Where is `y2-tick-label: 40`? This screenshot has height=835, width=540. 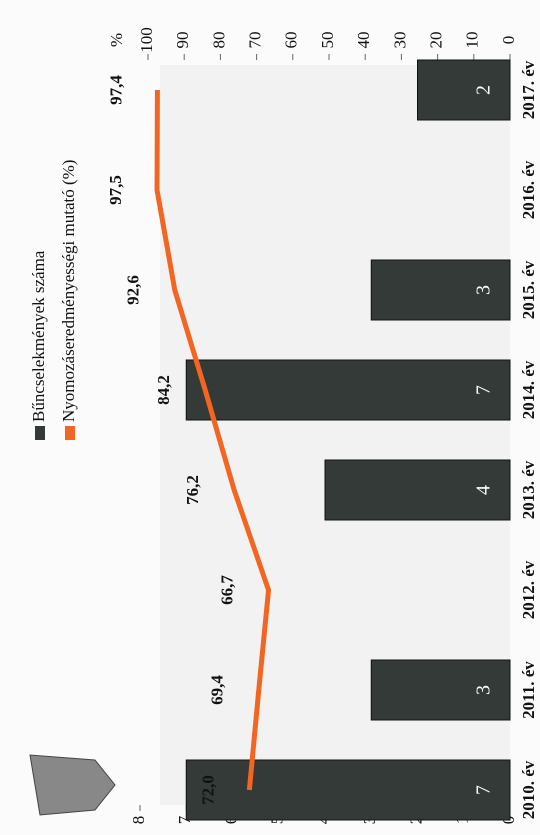 y2-tick-label: 40 is located at coordinates (363, 40).